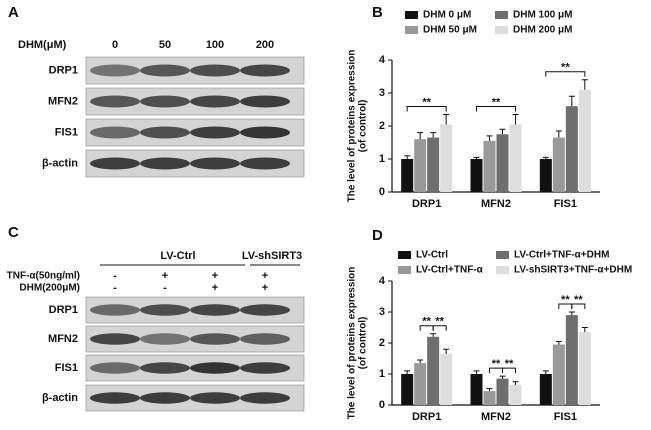  I want to click on legend-label: DHM 50 μM, so click(450, 30).